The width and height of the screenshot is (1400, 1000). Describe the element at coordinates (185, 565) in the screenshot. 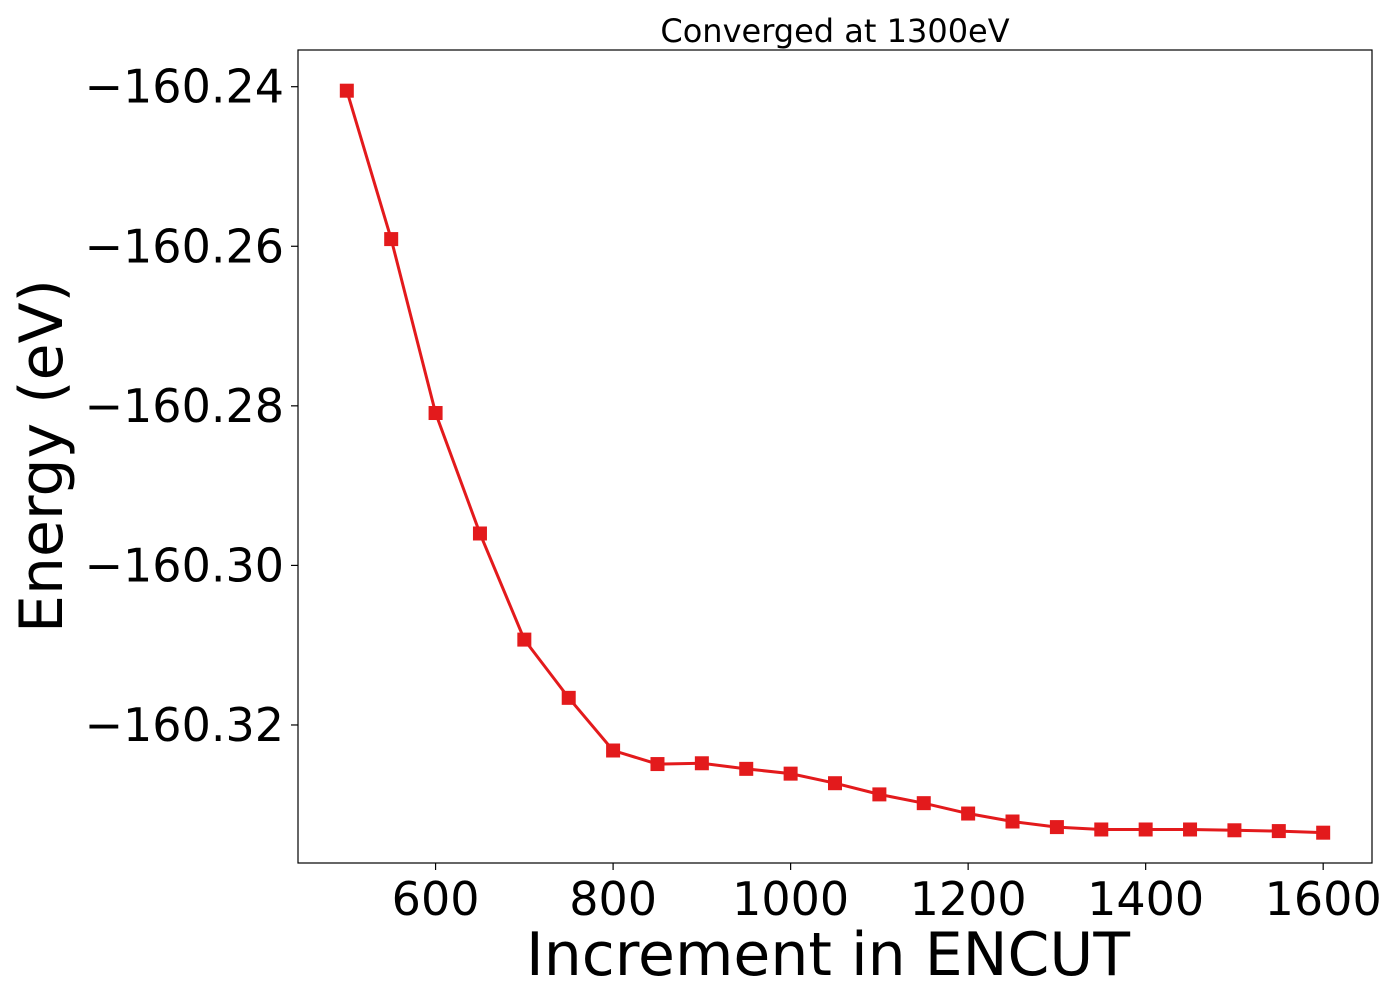

I see `y-tick-label: −160.30` at that location.